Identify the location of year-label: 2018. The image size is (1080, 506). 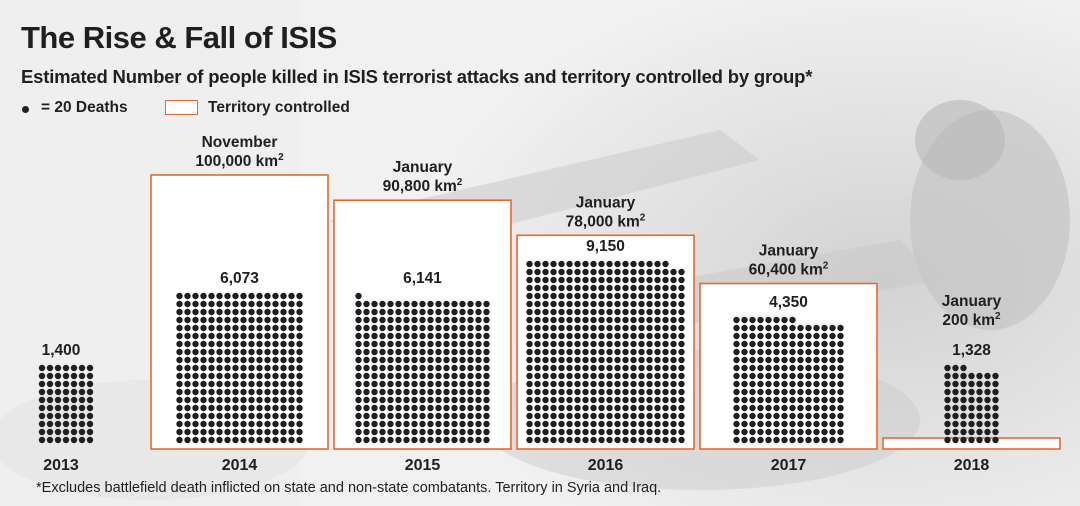
(972, 465).